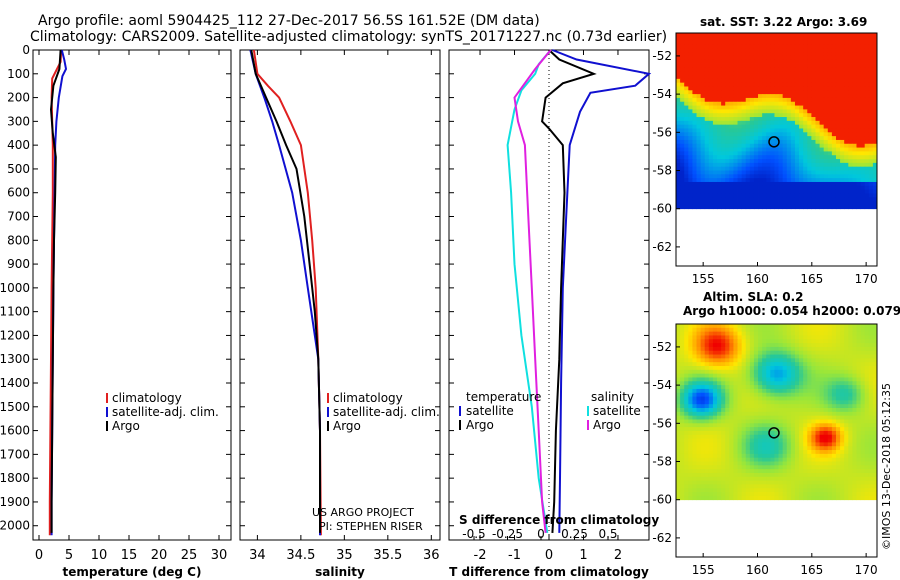 This screenshot has width=900, height=580. I want to click on depth-tick-label: 2000, so click(15, 526).